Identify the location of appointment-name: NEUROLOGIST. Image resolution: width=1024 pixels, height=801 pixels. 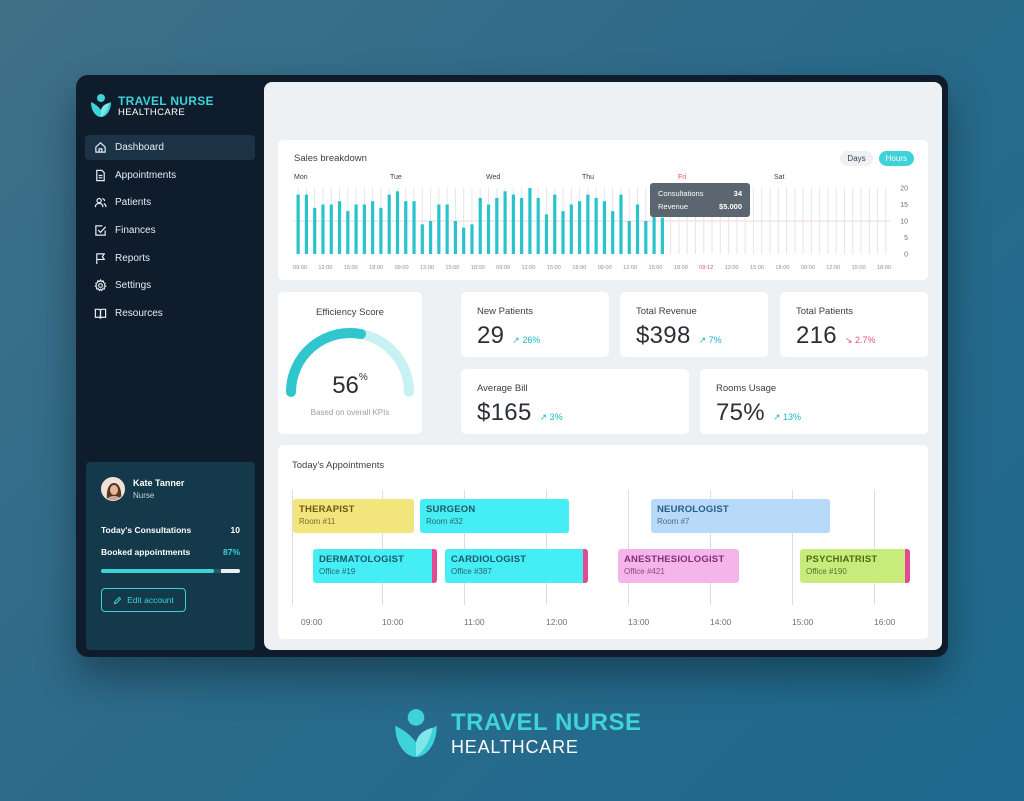
(693, 509).